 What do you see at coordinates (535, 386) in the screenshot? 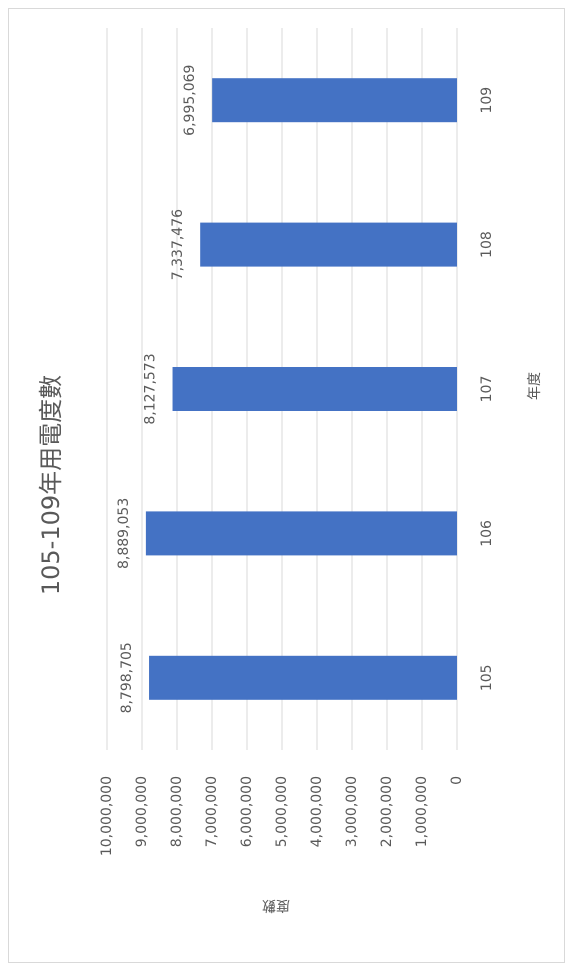
I see `x-axis-title: 年度` at bounding box center [535, 386].